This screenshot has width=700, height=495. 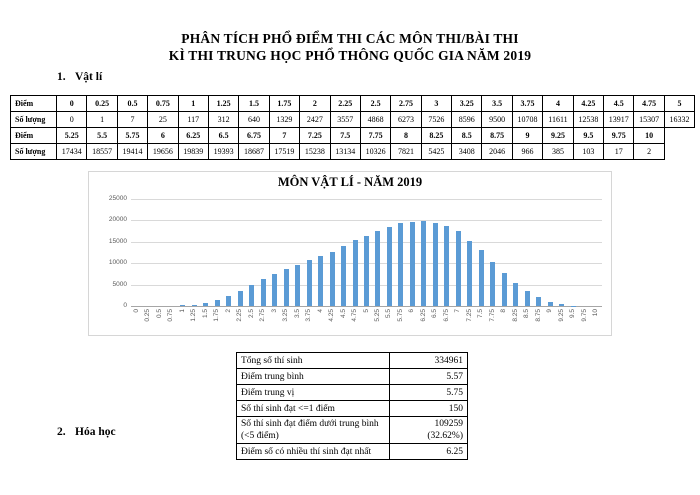 What do you see at coordinates (61, 77) in the screenshot?
I see `section1-number: 1.` at bounding box center [61, 77].